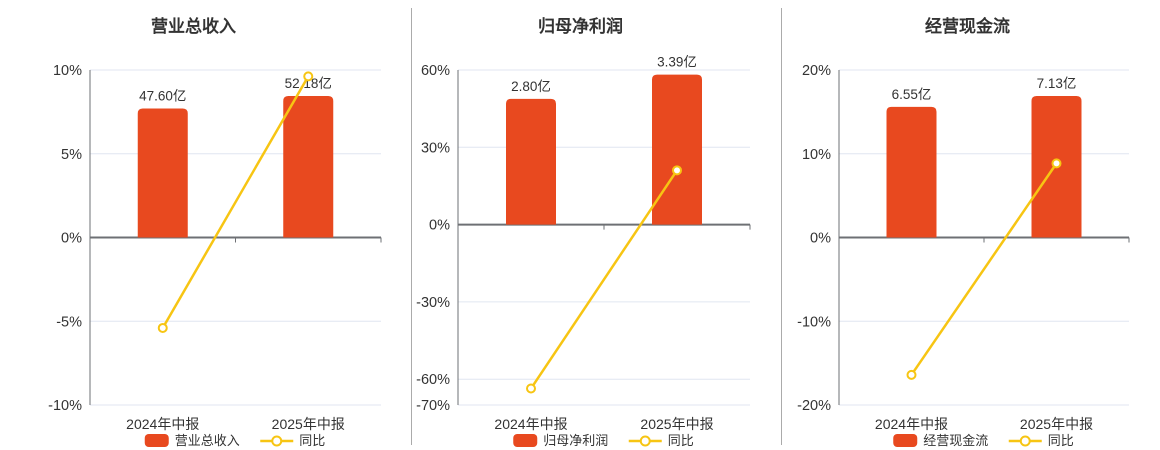  What do you see at coordinates (967, 26) in the screenshot?
I see `chart-title-cash-flow: 经营现金流` at bounding box center [967, 26].